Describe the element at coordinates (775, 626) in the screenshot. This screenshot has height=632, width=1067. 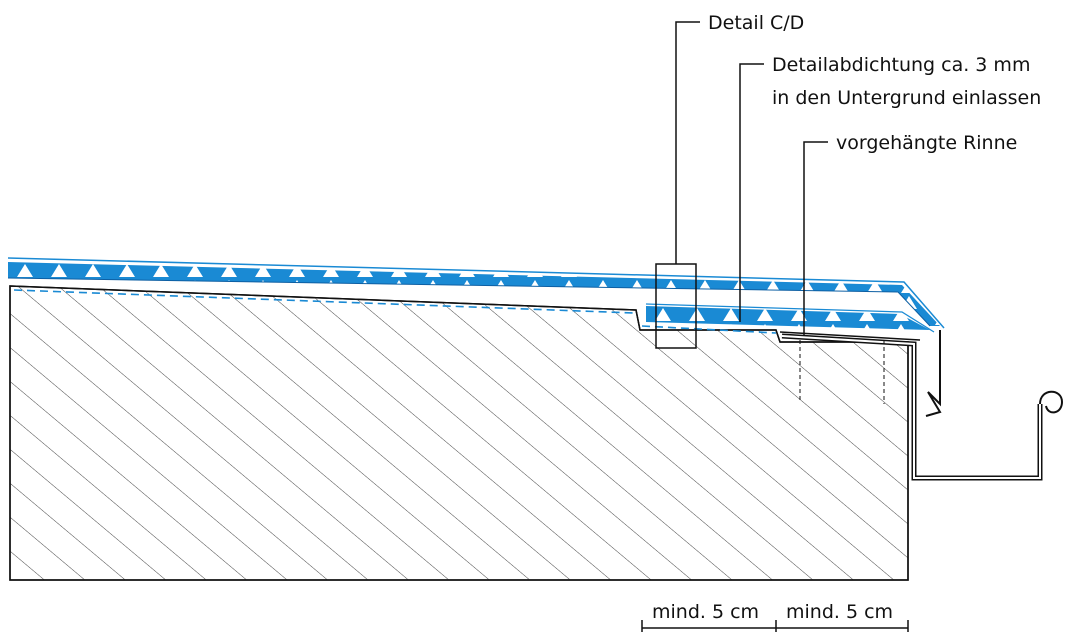
I see `dimension-line` at that location.